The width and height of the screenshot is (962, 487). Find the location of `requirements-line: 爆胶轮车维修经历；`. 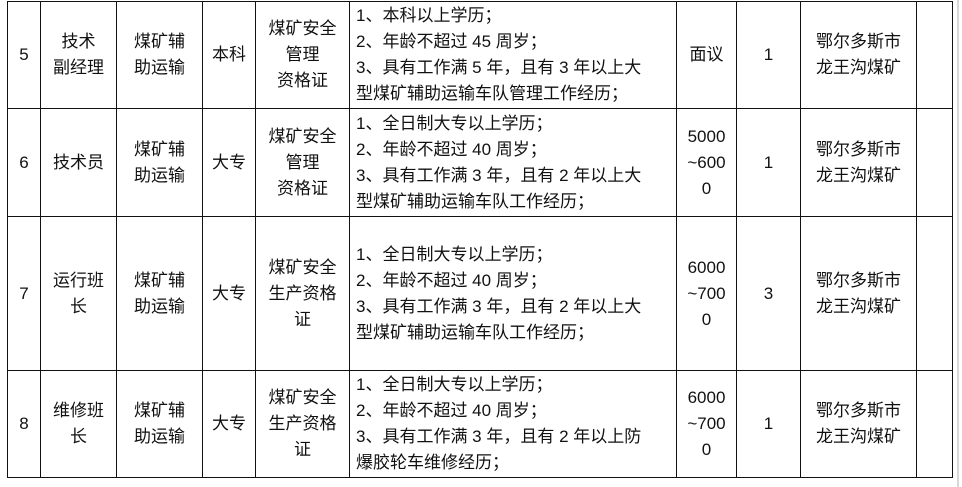

requirements-line: 爆胶轮车维修经历； is located at coordinates (432, 462).